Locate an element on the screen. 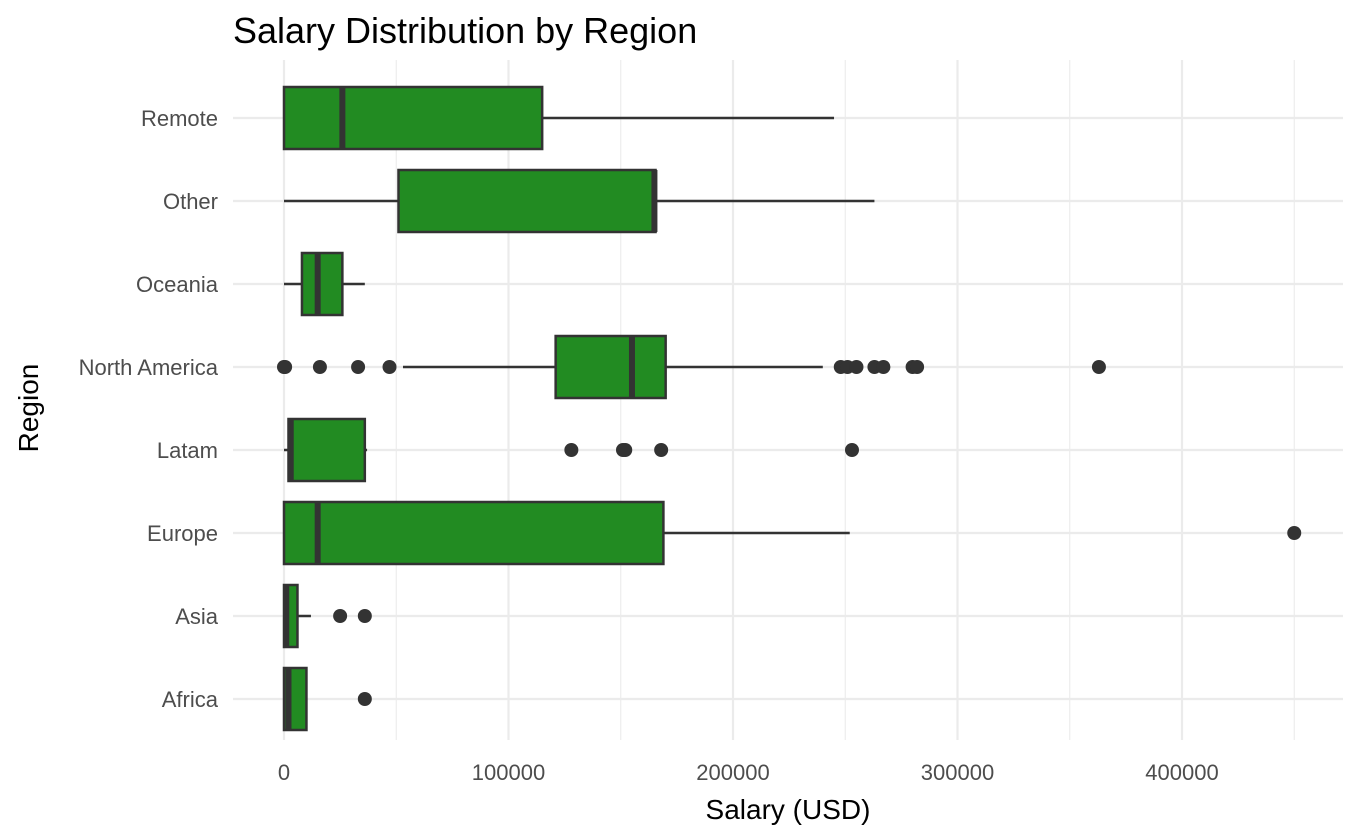 The width and height of the screenshot is (1359, 840). box-group-other is located at coordinates (579, 201).